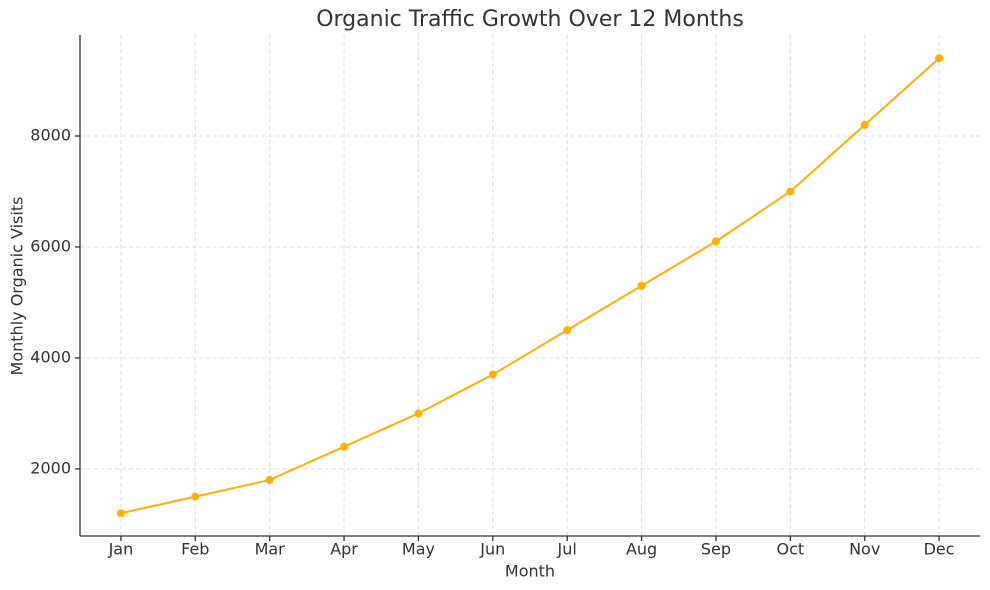 Image resolution: width=990 pixels, height=590 pixels. Describe the element at coordinates (121, 549) in the screenshot. I see `x-tick-label: Jan` at that location.